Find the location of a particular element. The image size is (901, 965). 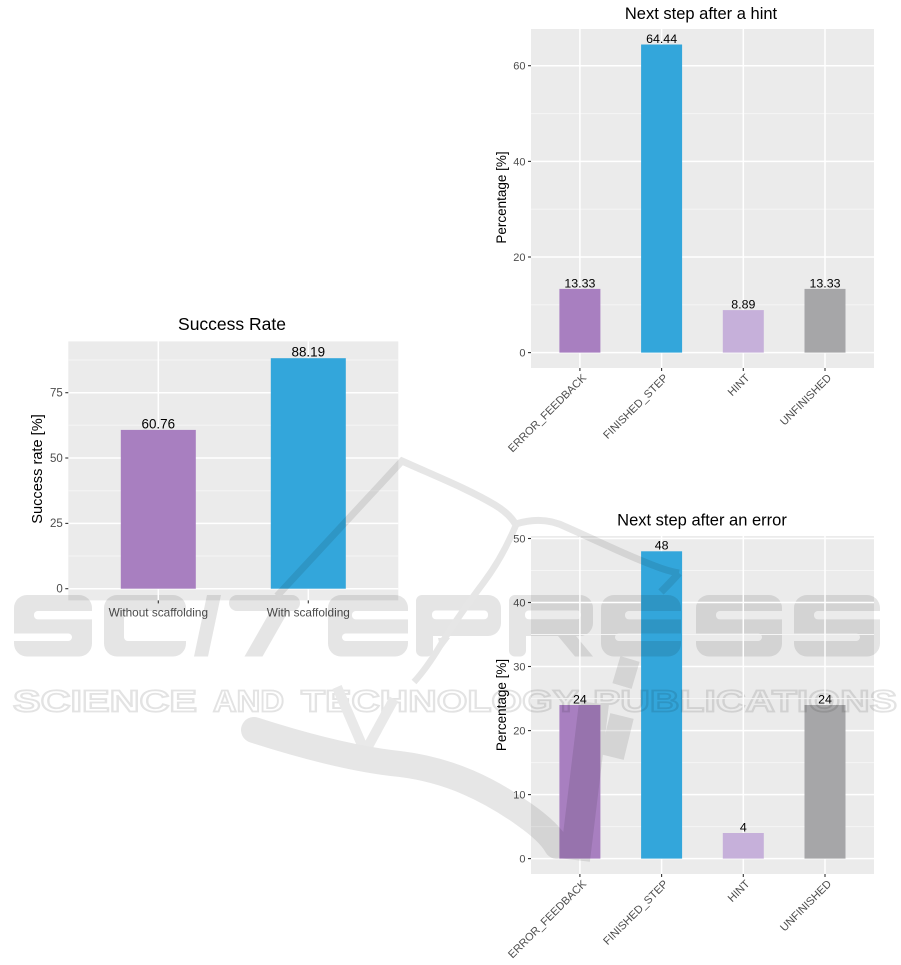

svg-text: 88.19 is located at coordinates (309, 352).